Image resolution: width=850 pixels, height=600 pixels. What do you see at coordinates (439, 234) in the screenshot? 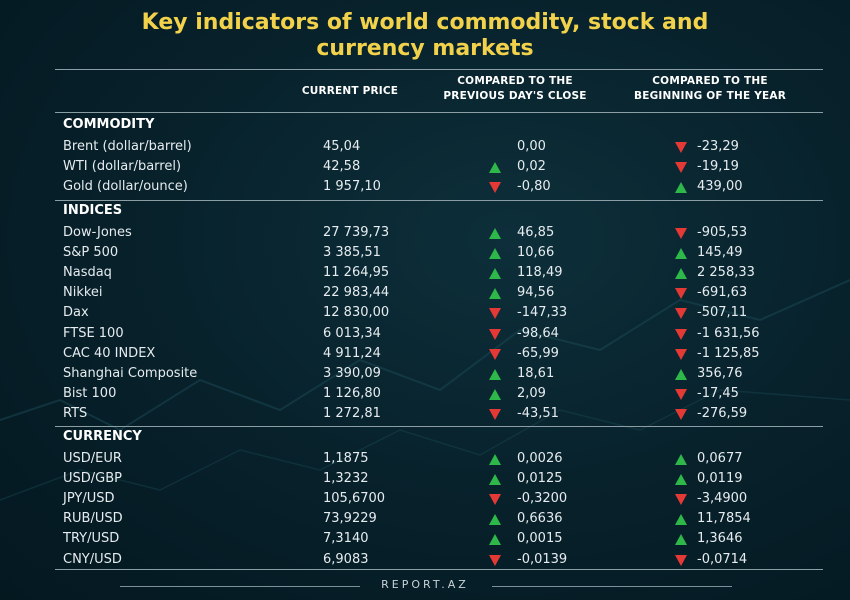
I see `table-row: Dow-Jones 27 739,73 46,85 -905,53` at bounding box center [439, 234].